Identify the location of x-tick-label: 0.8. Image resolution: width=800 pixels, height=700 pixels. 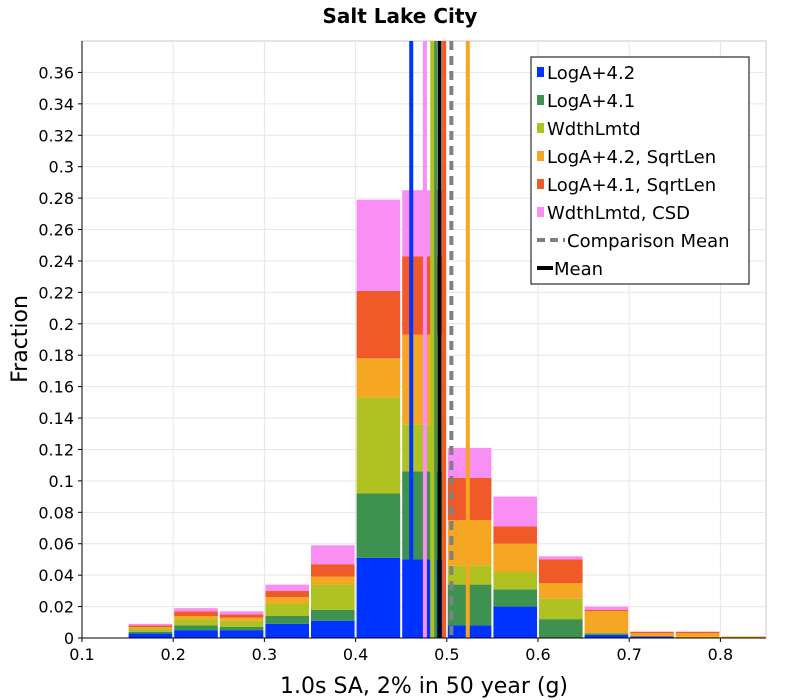
(720, 654).